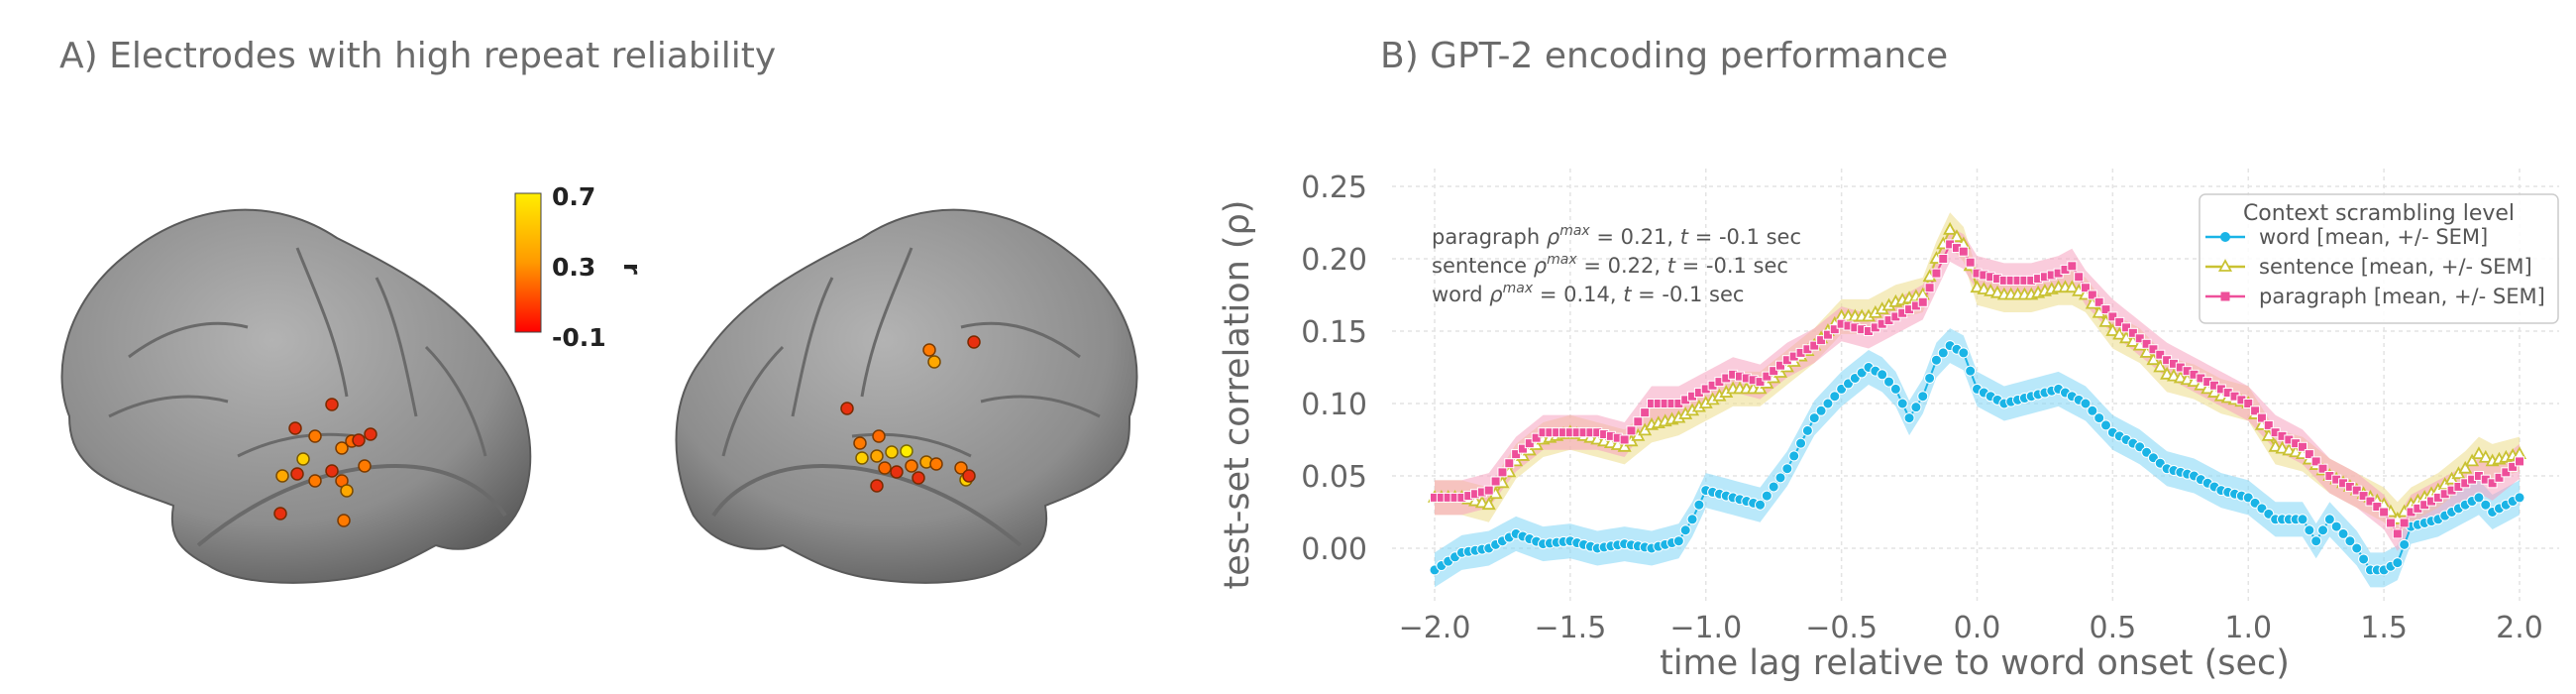 Image resolution: width=2576 pixels, height=694 pixels. What do you see at coordinates (2113, 628) in the screenshot?
I see `x-tick-label: 0.5` at bounding box center [2113, 628].